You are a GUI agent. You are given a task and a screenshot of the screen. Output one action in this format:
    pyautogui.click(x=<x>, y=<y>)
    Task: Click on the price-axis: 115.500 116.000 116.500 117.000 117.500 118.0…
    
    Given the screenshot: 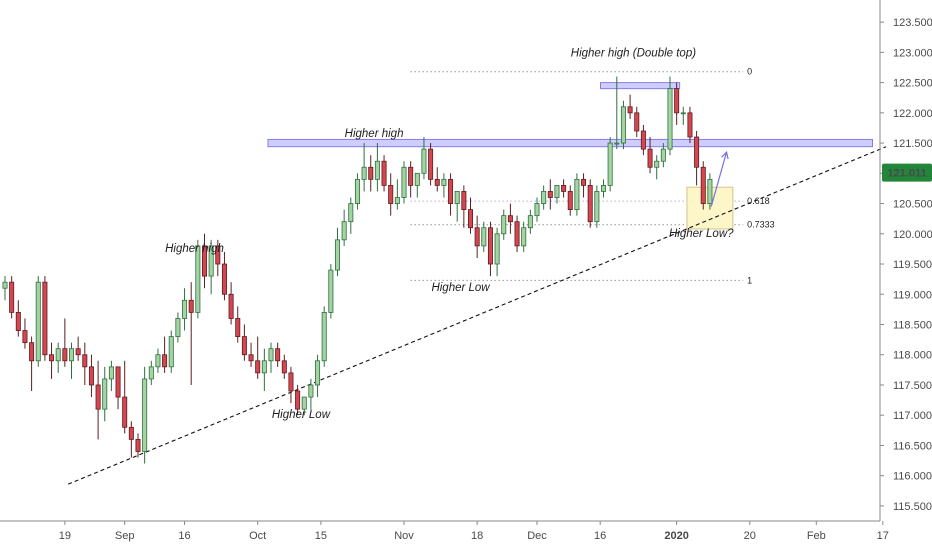 What is the action you would take?
    pyautogui.click(x=905, y=260)
    